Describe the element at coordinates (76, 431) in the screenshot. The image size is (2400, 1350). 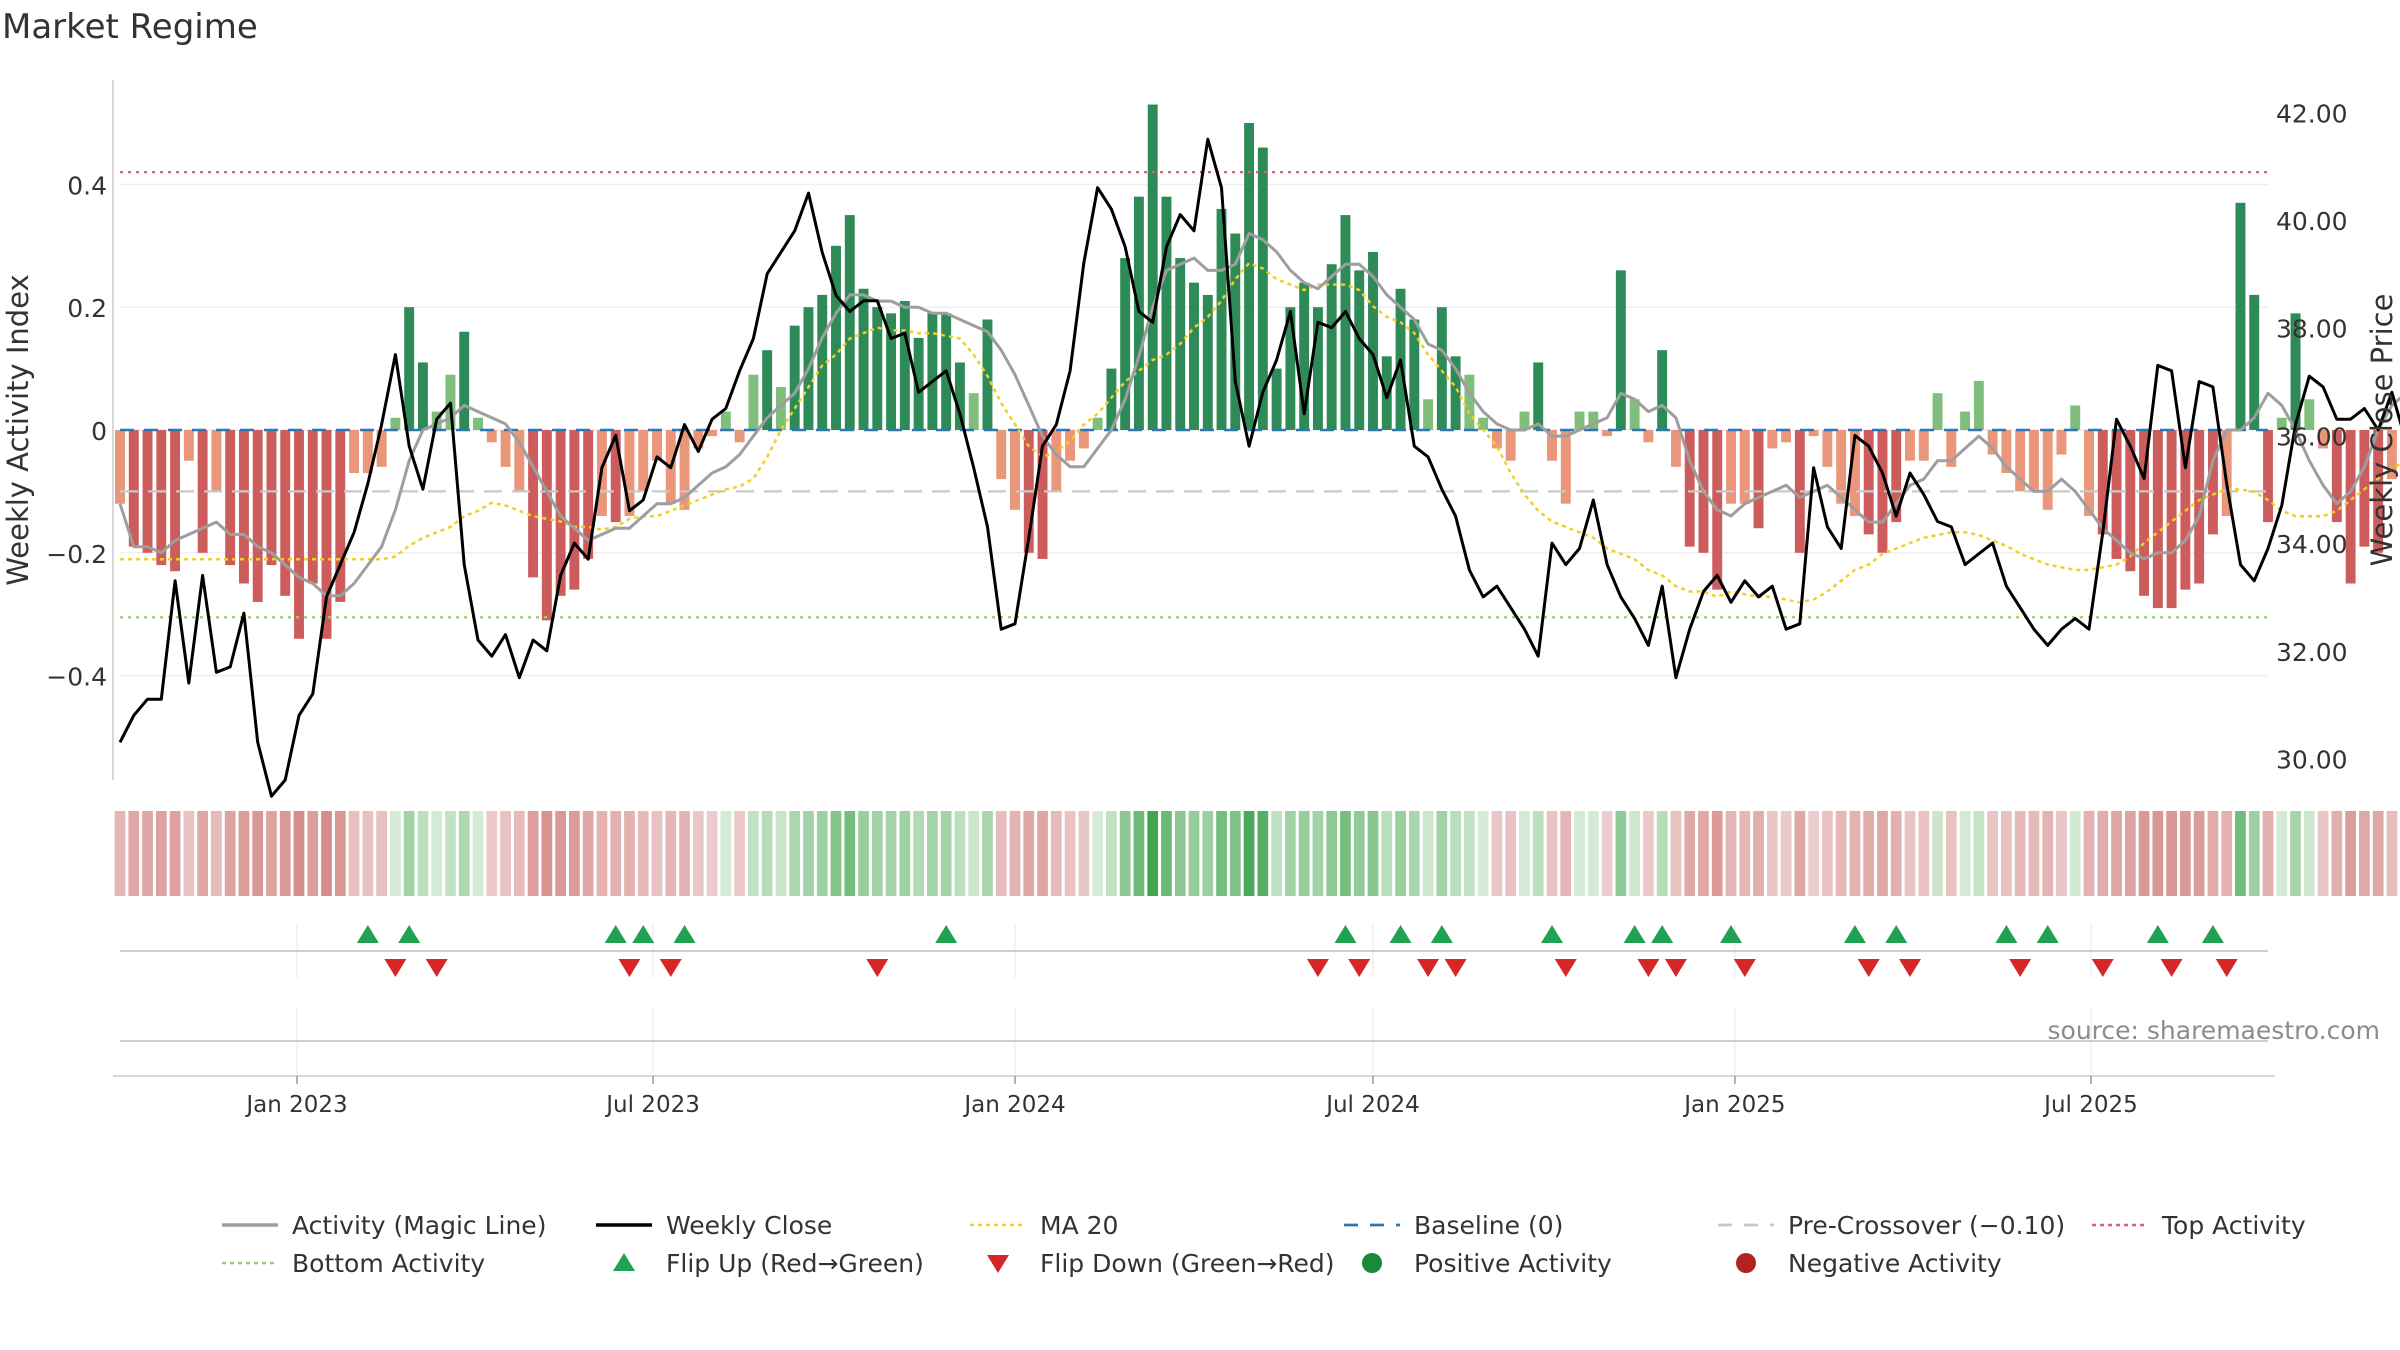
I see `y-ticks-left: −0.4 −0.2 0 0.2 0.4` at that location.